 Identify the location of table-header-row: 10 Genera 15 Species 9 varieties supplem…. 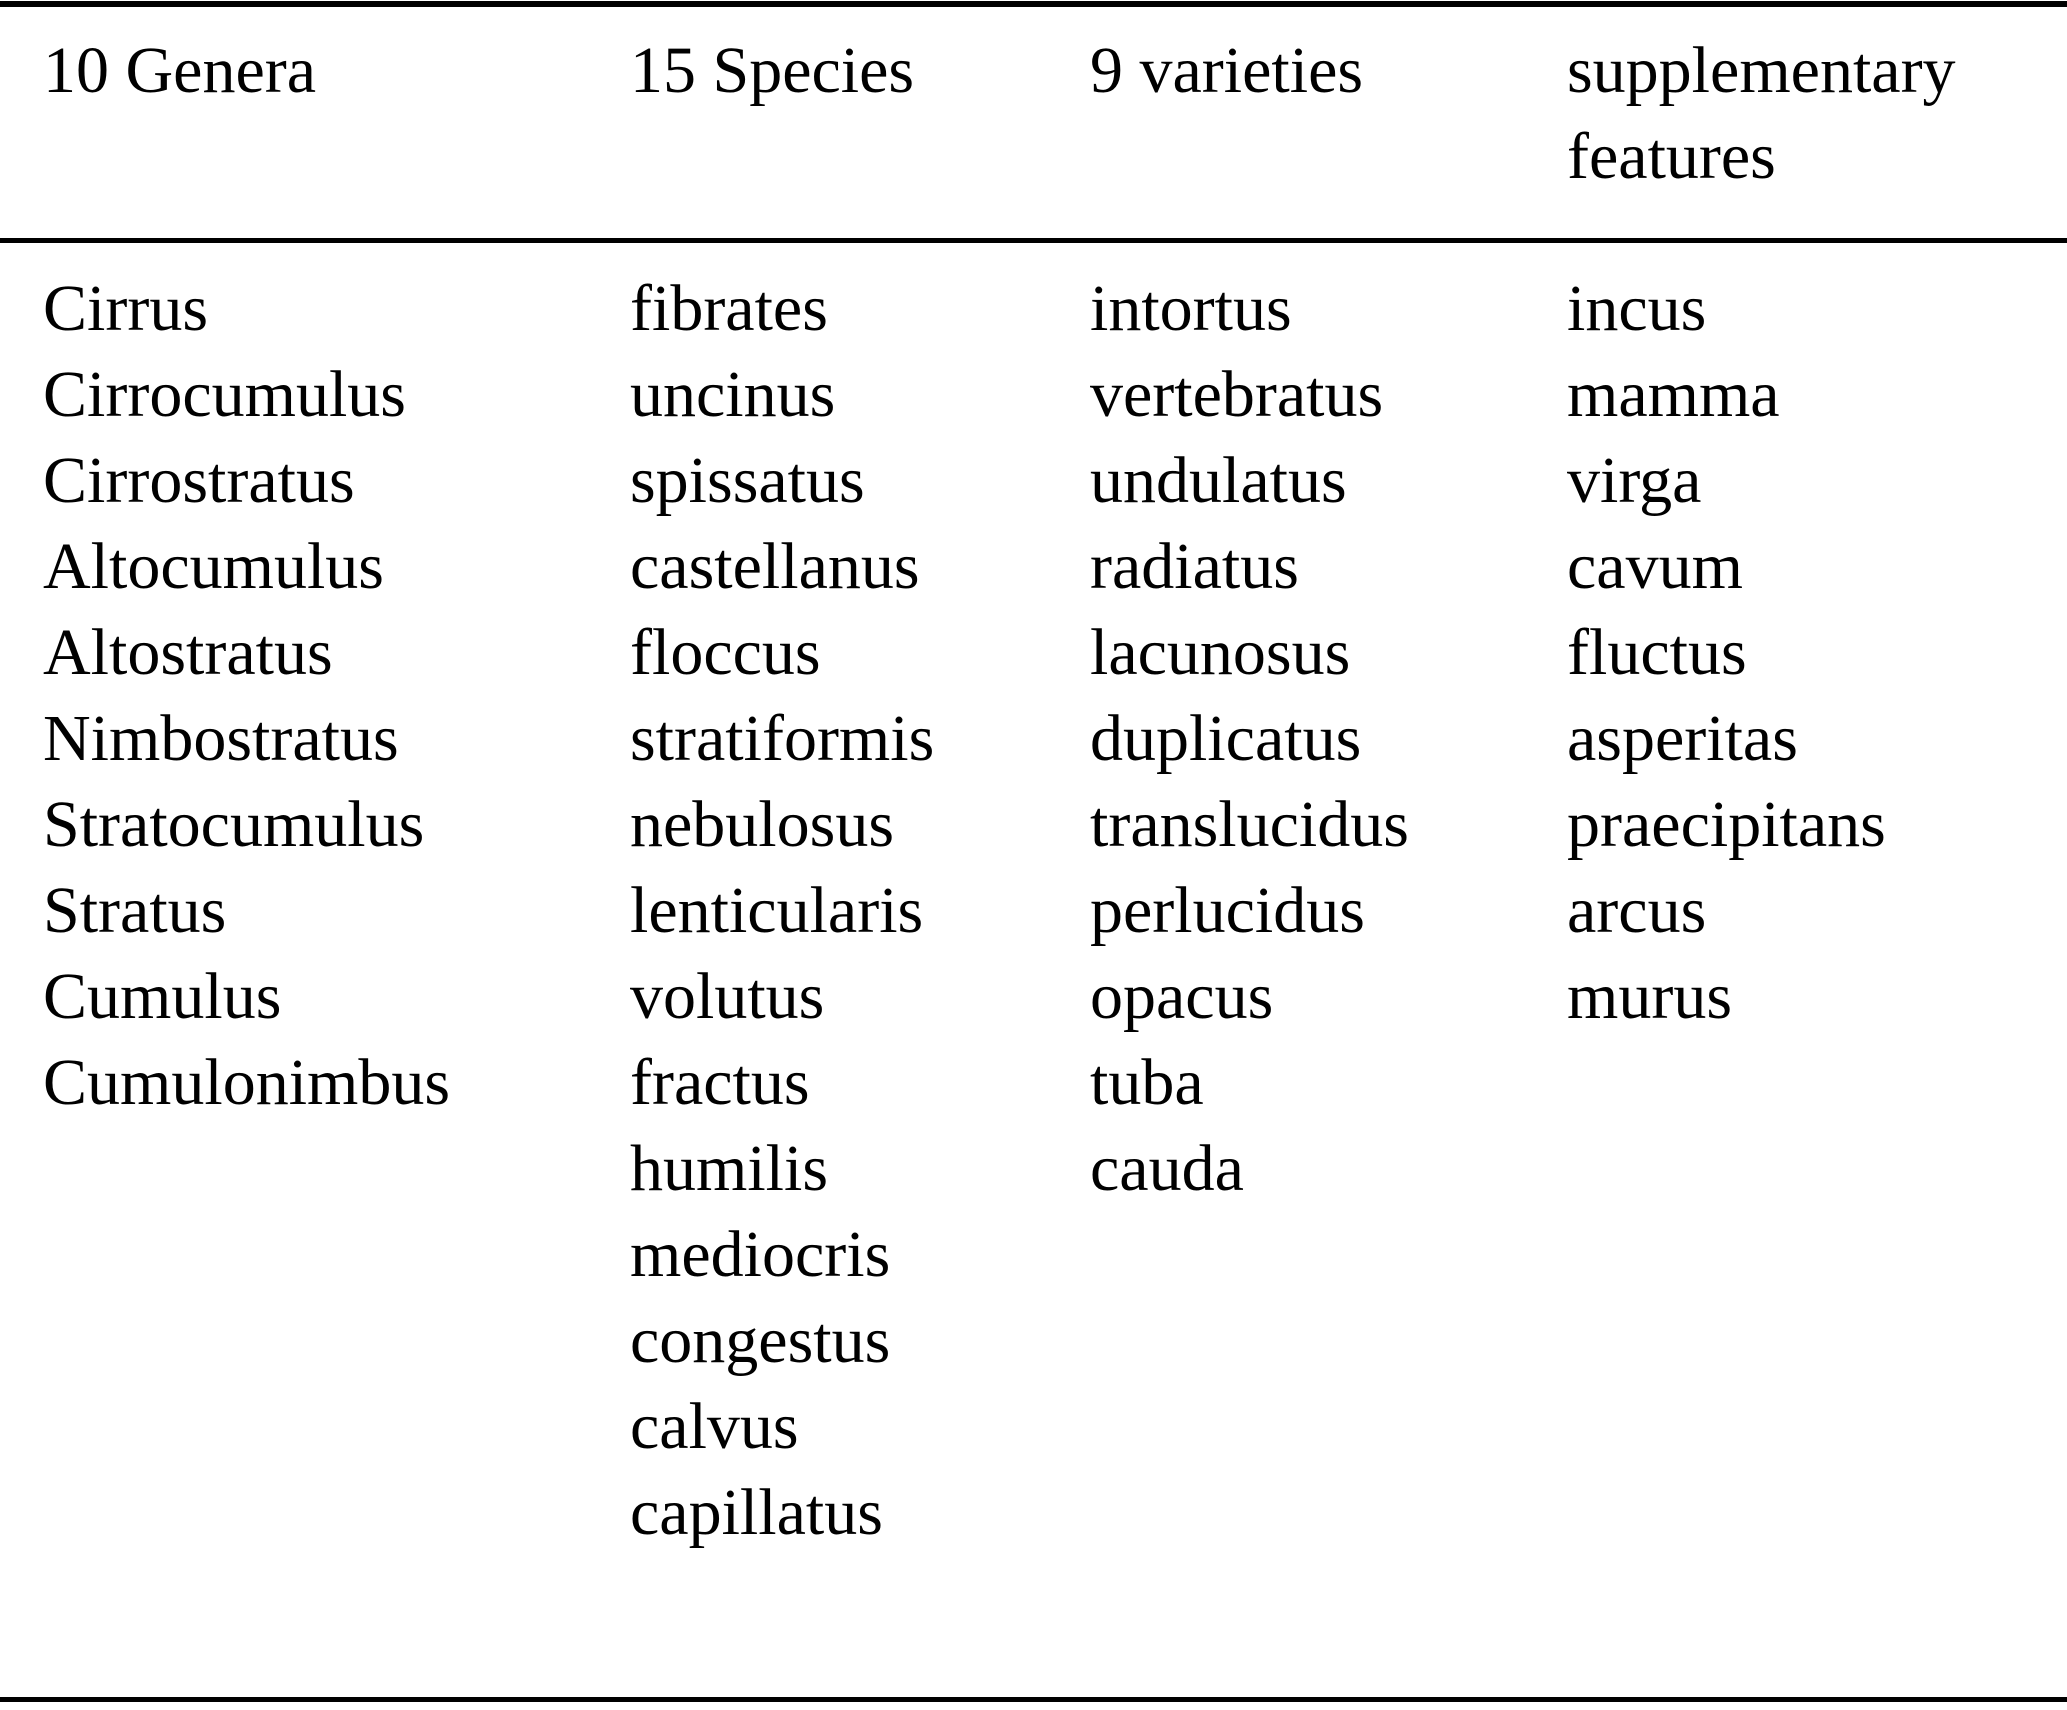
(1055, 114).